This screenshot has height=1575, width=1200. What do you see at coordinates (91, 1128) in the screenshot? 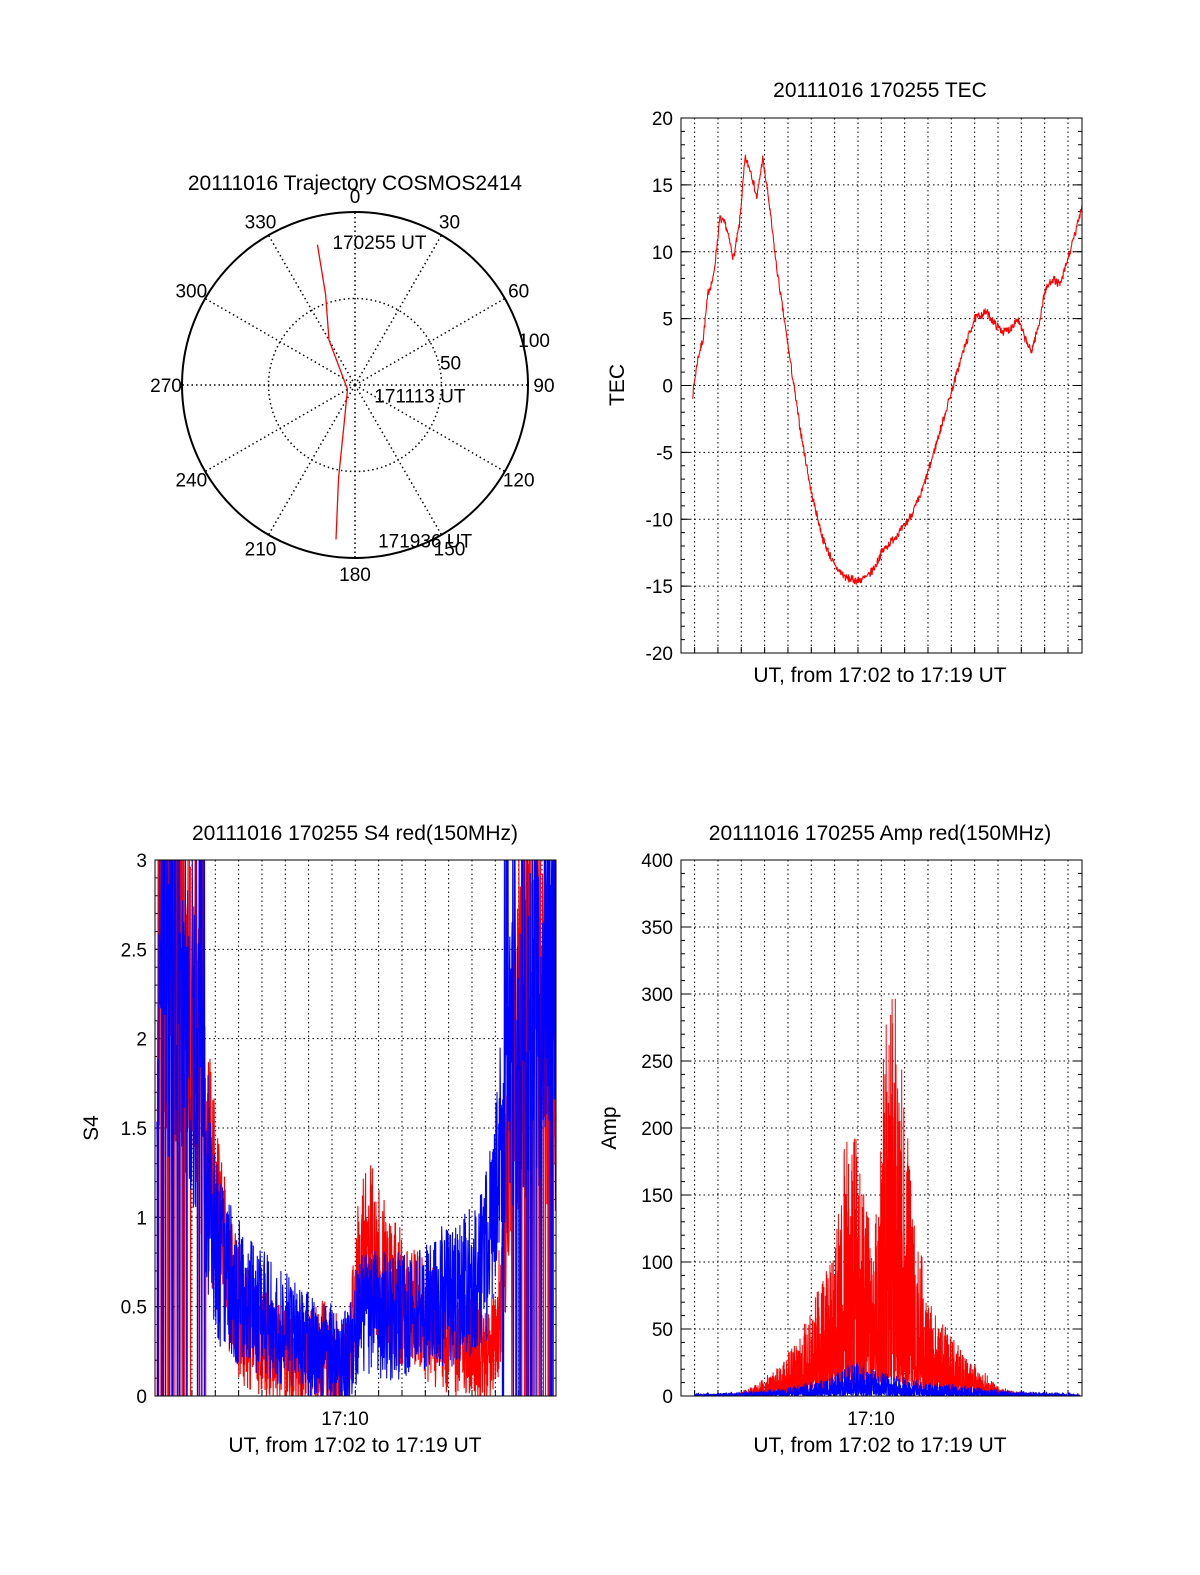
I see `s4-y-axis-label: S4` at bounding box center [91, 1128].